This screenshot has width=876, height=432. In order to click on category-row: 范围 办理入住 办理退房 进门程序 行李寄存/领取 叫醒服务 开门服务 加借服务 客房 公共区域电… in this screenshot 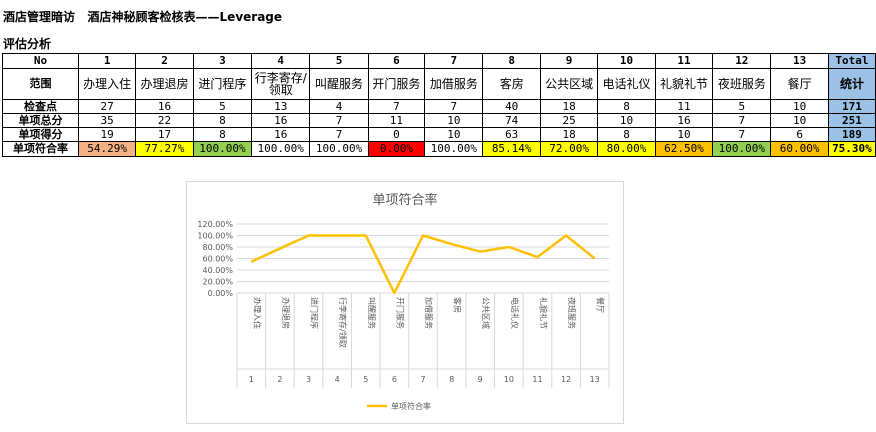, I will do `click(439, 84)`.